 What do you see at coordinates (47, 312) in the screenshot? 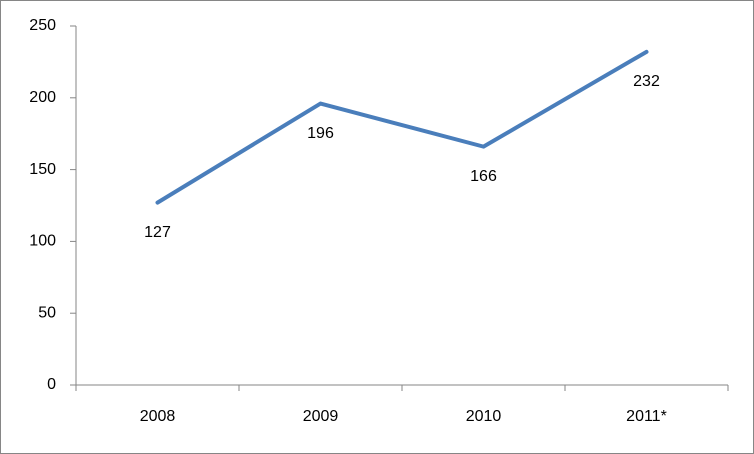
I see `y-tick-label: 50` at bounding box center [47, 312].